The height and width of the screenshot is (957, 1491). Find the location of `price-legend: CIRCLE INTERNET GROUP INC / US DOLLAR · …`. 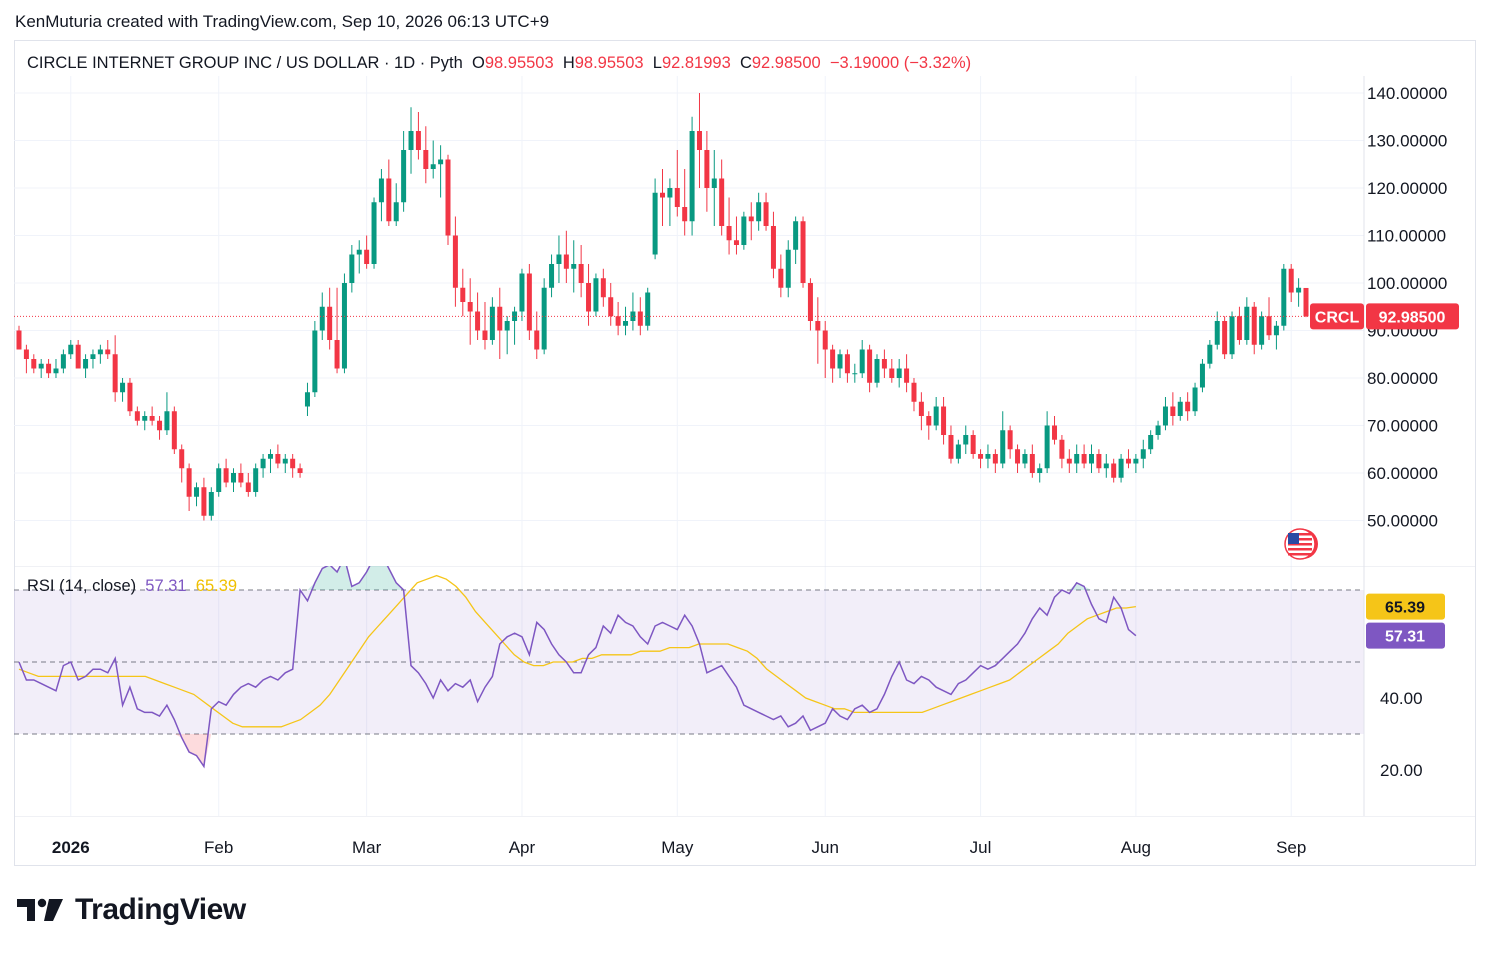

price-legend: CIRCLE INTERNET GROUP INC / US DOLLAR · … is located at coordinates (499, 63).